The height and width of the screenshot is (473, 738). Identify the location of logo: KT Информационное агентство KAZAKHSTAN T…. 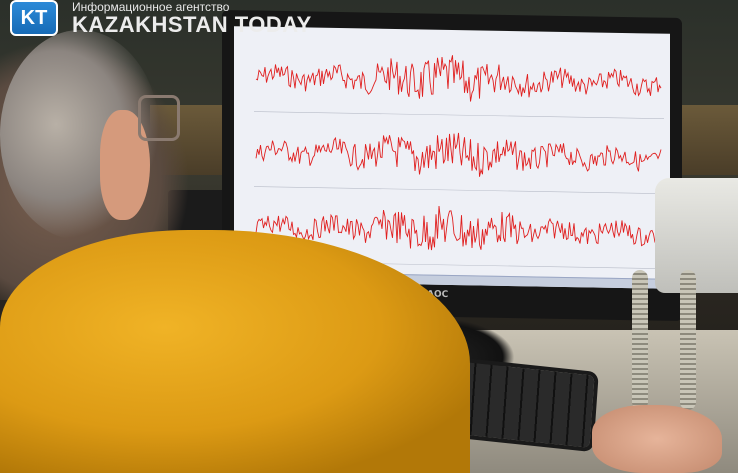
(200, 18).